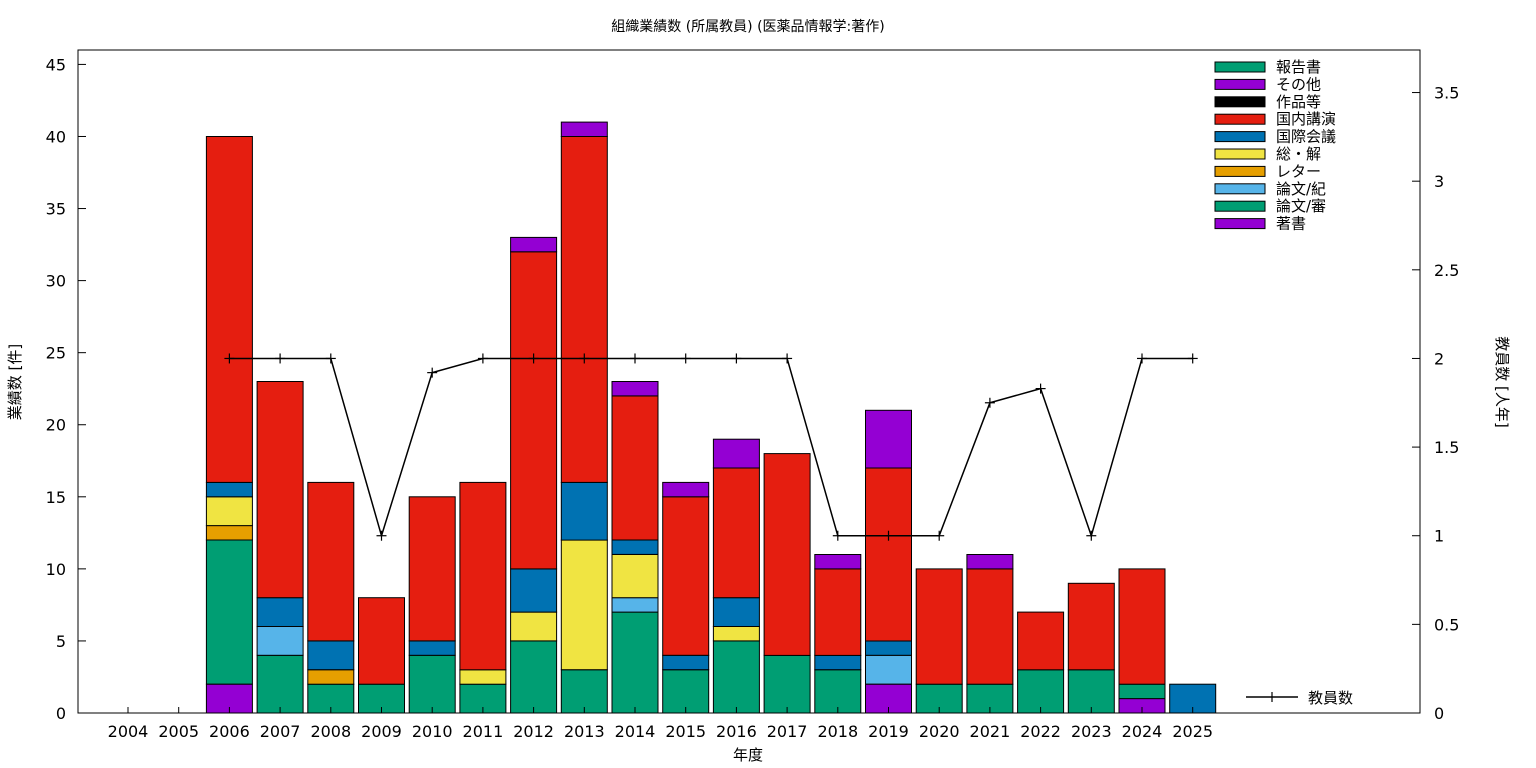 This screenshot has height=768, width=1536. What do you see at coordinates (787, 731) in the screenshot?
I see `x-tick-label: 2017` at bounding box center [787, 731].